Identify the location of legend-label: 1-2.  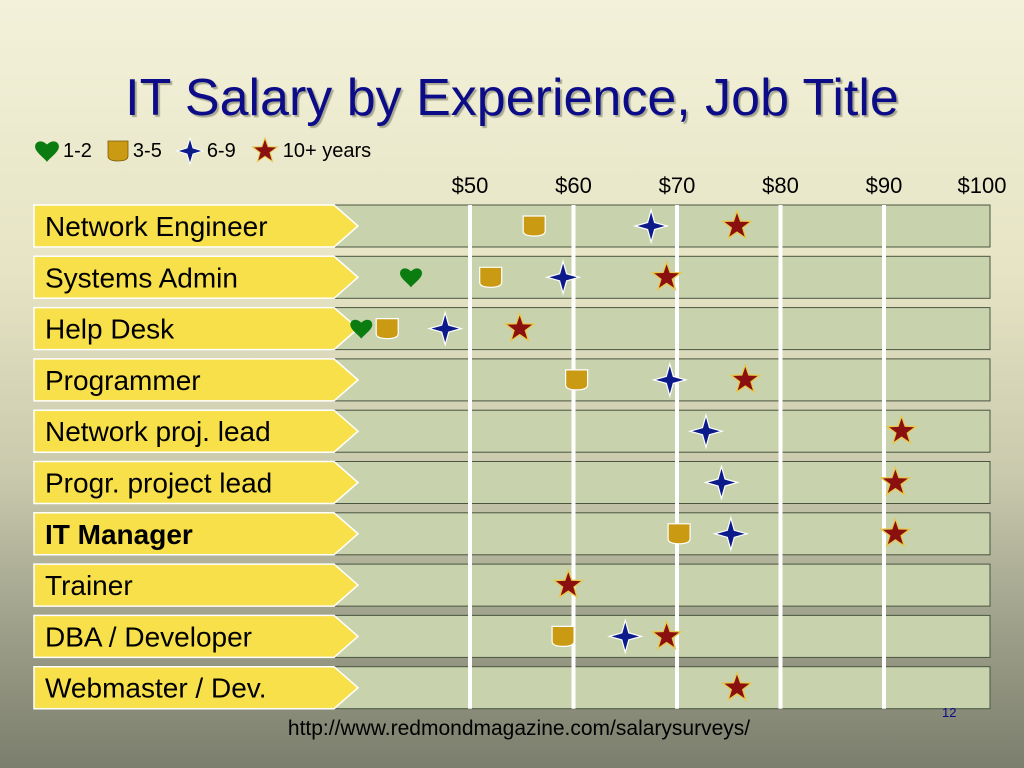
(77, 150).